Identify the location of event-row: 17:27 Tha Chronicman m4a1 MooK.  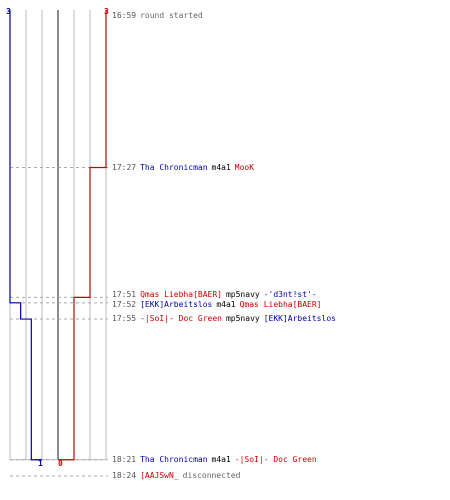
(185, 168).